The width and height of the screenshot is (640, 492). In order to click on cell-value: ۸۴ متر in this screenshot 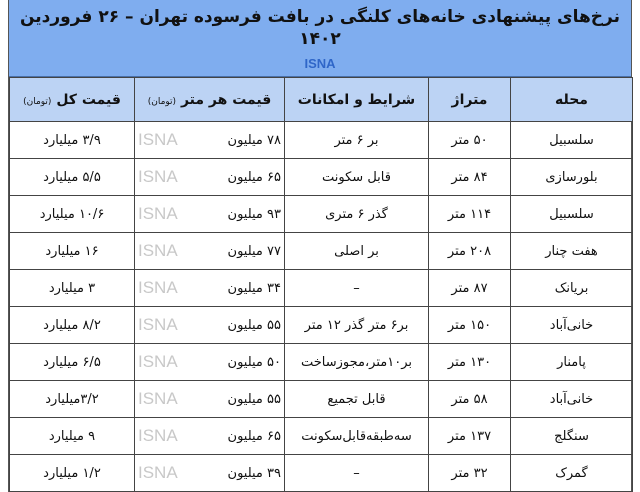, I will do `click(469, 177)`.